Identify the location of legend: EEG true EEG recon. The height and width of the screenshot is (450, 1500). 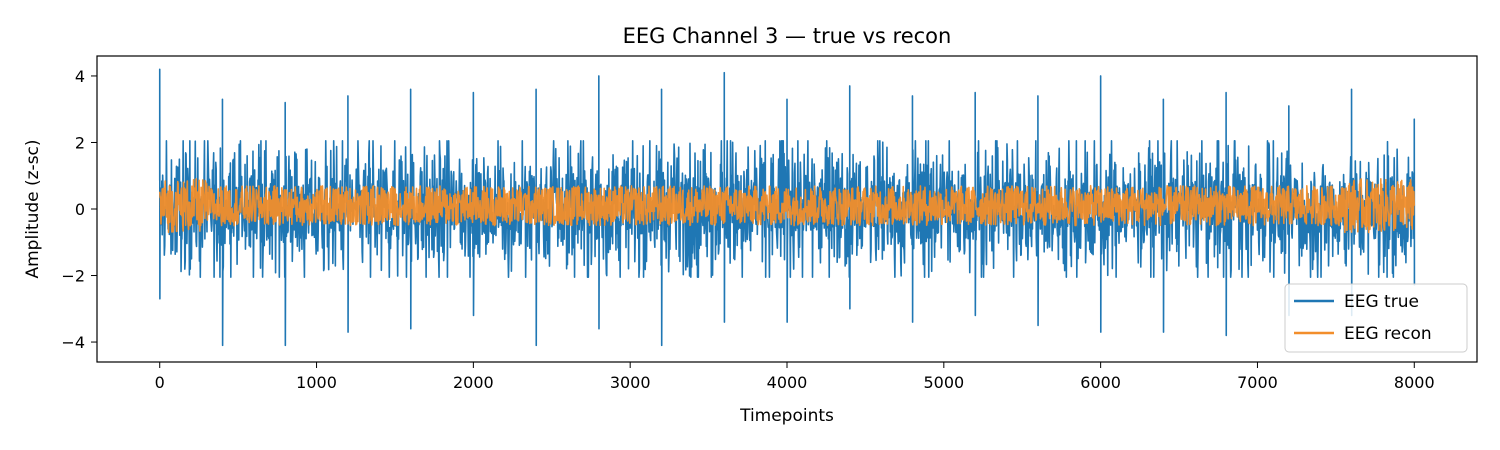
(1376, 318).